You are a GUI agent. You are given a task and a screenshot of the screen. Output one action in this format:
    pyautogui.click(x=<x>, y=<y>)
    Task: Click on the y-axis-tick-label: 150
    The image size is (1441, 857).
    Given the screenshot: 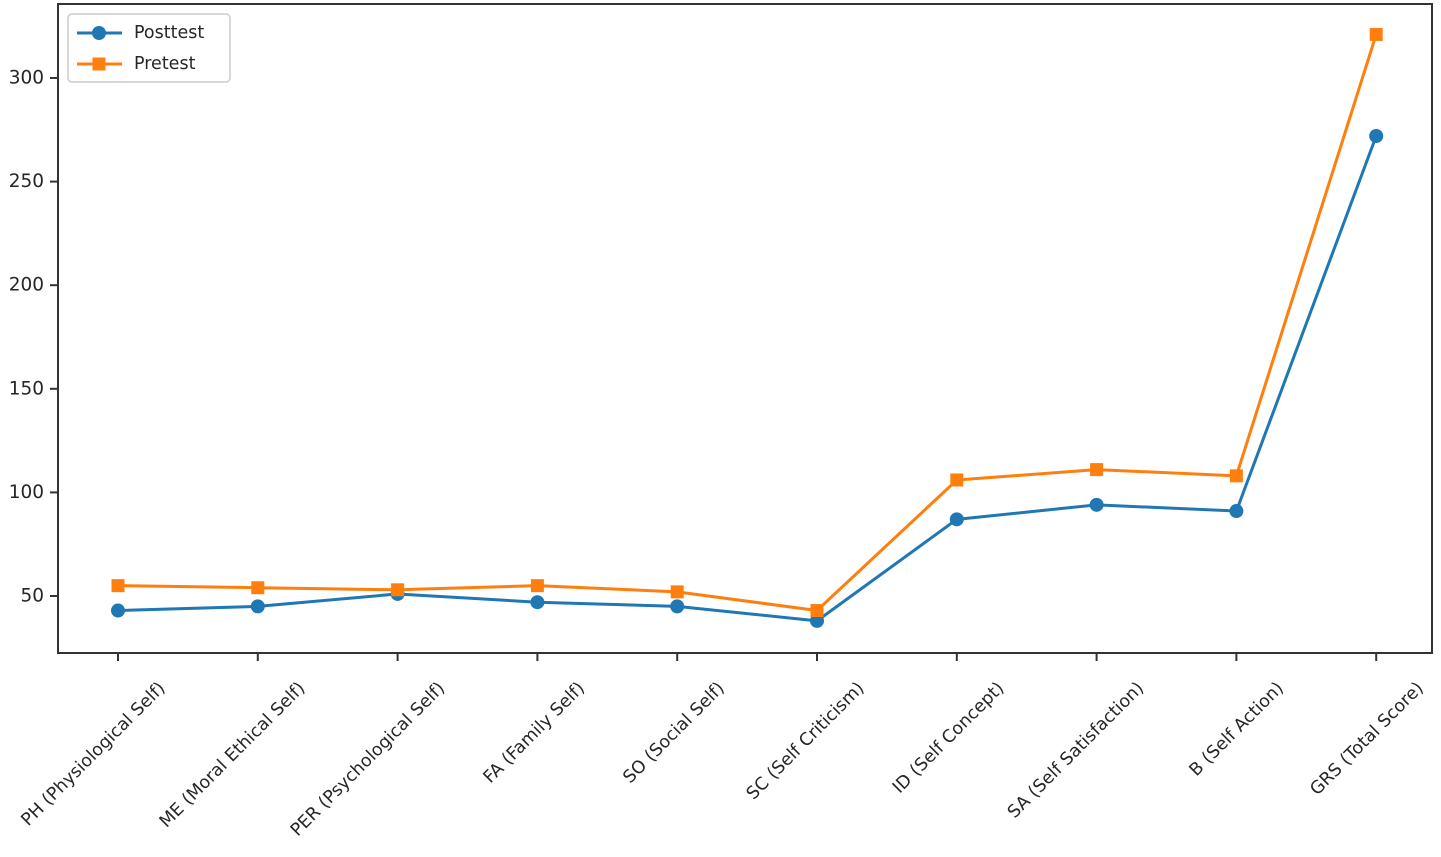 What is the action you would take?
    pyautogui.click(x=26, y=388)
    